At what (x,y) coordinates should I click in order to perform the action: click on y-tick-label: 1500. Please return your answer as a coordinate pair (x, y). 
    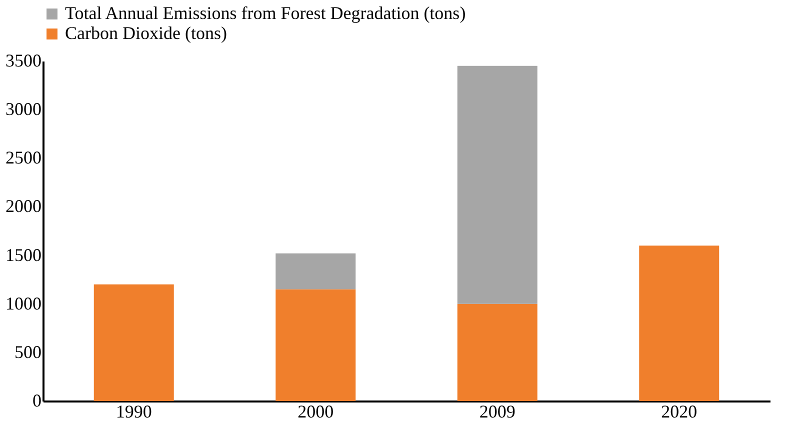
    Looking at the image, I should click on (24, 254).